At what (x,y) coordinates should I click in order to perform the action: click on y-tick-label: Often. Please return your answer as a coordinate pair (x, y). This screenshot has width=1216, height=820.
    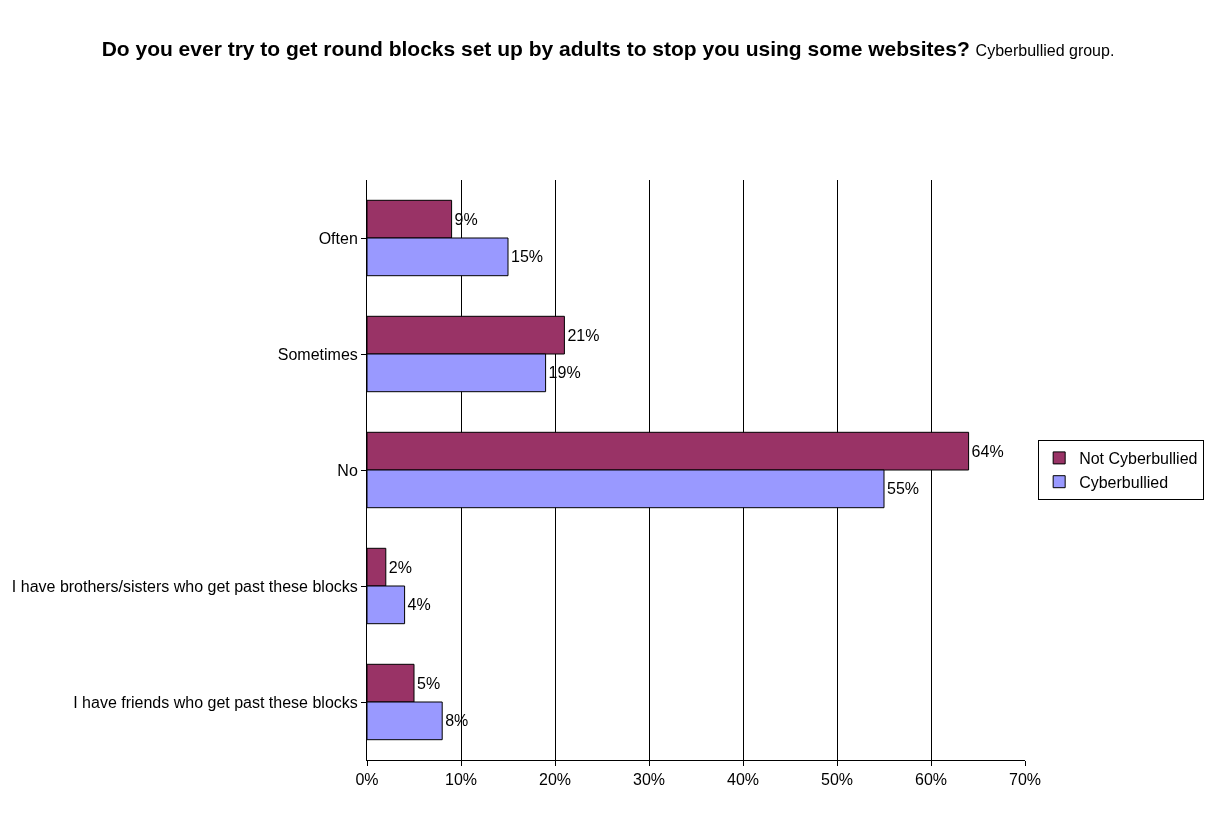
    Looking at the image, I should click on (338, 238).